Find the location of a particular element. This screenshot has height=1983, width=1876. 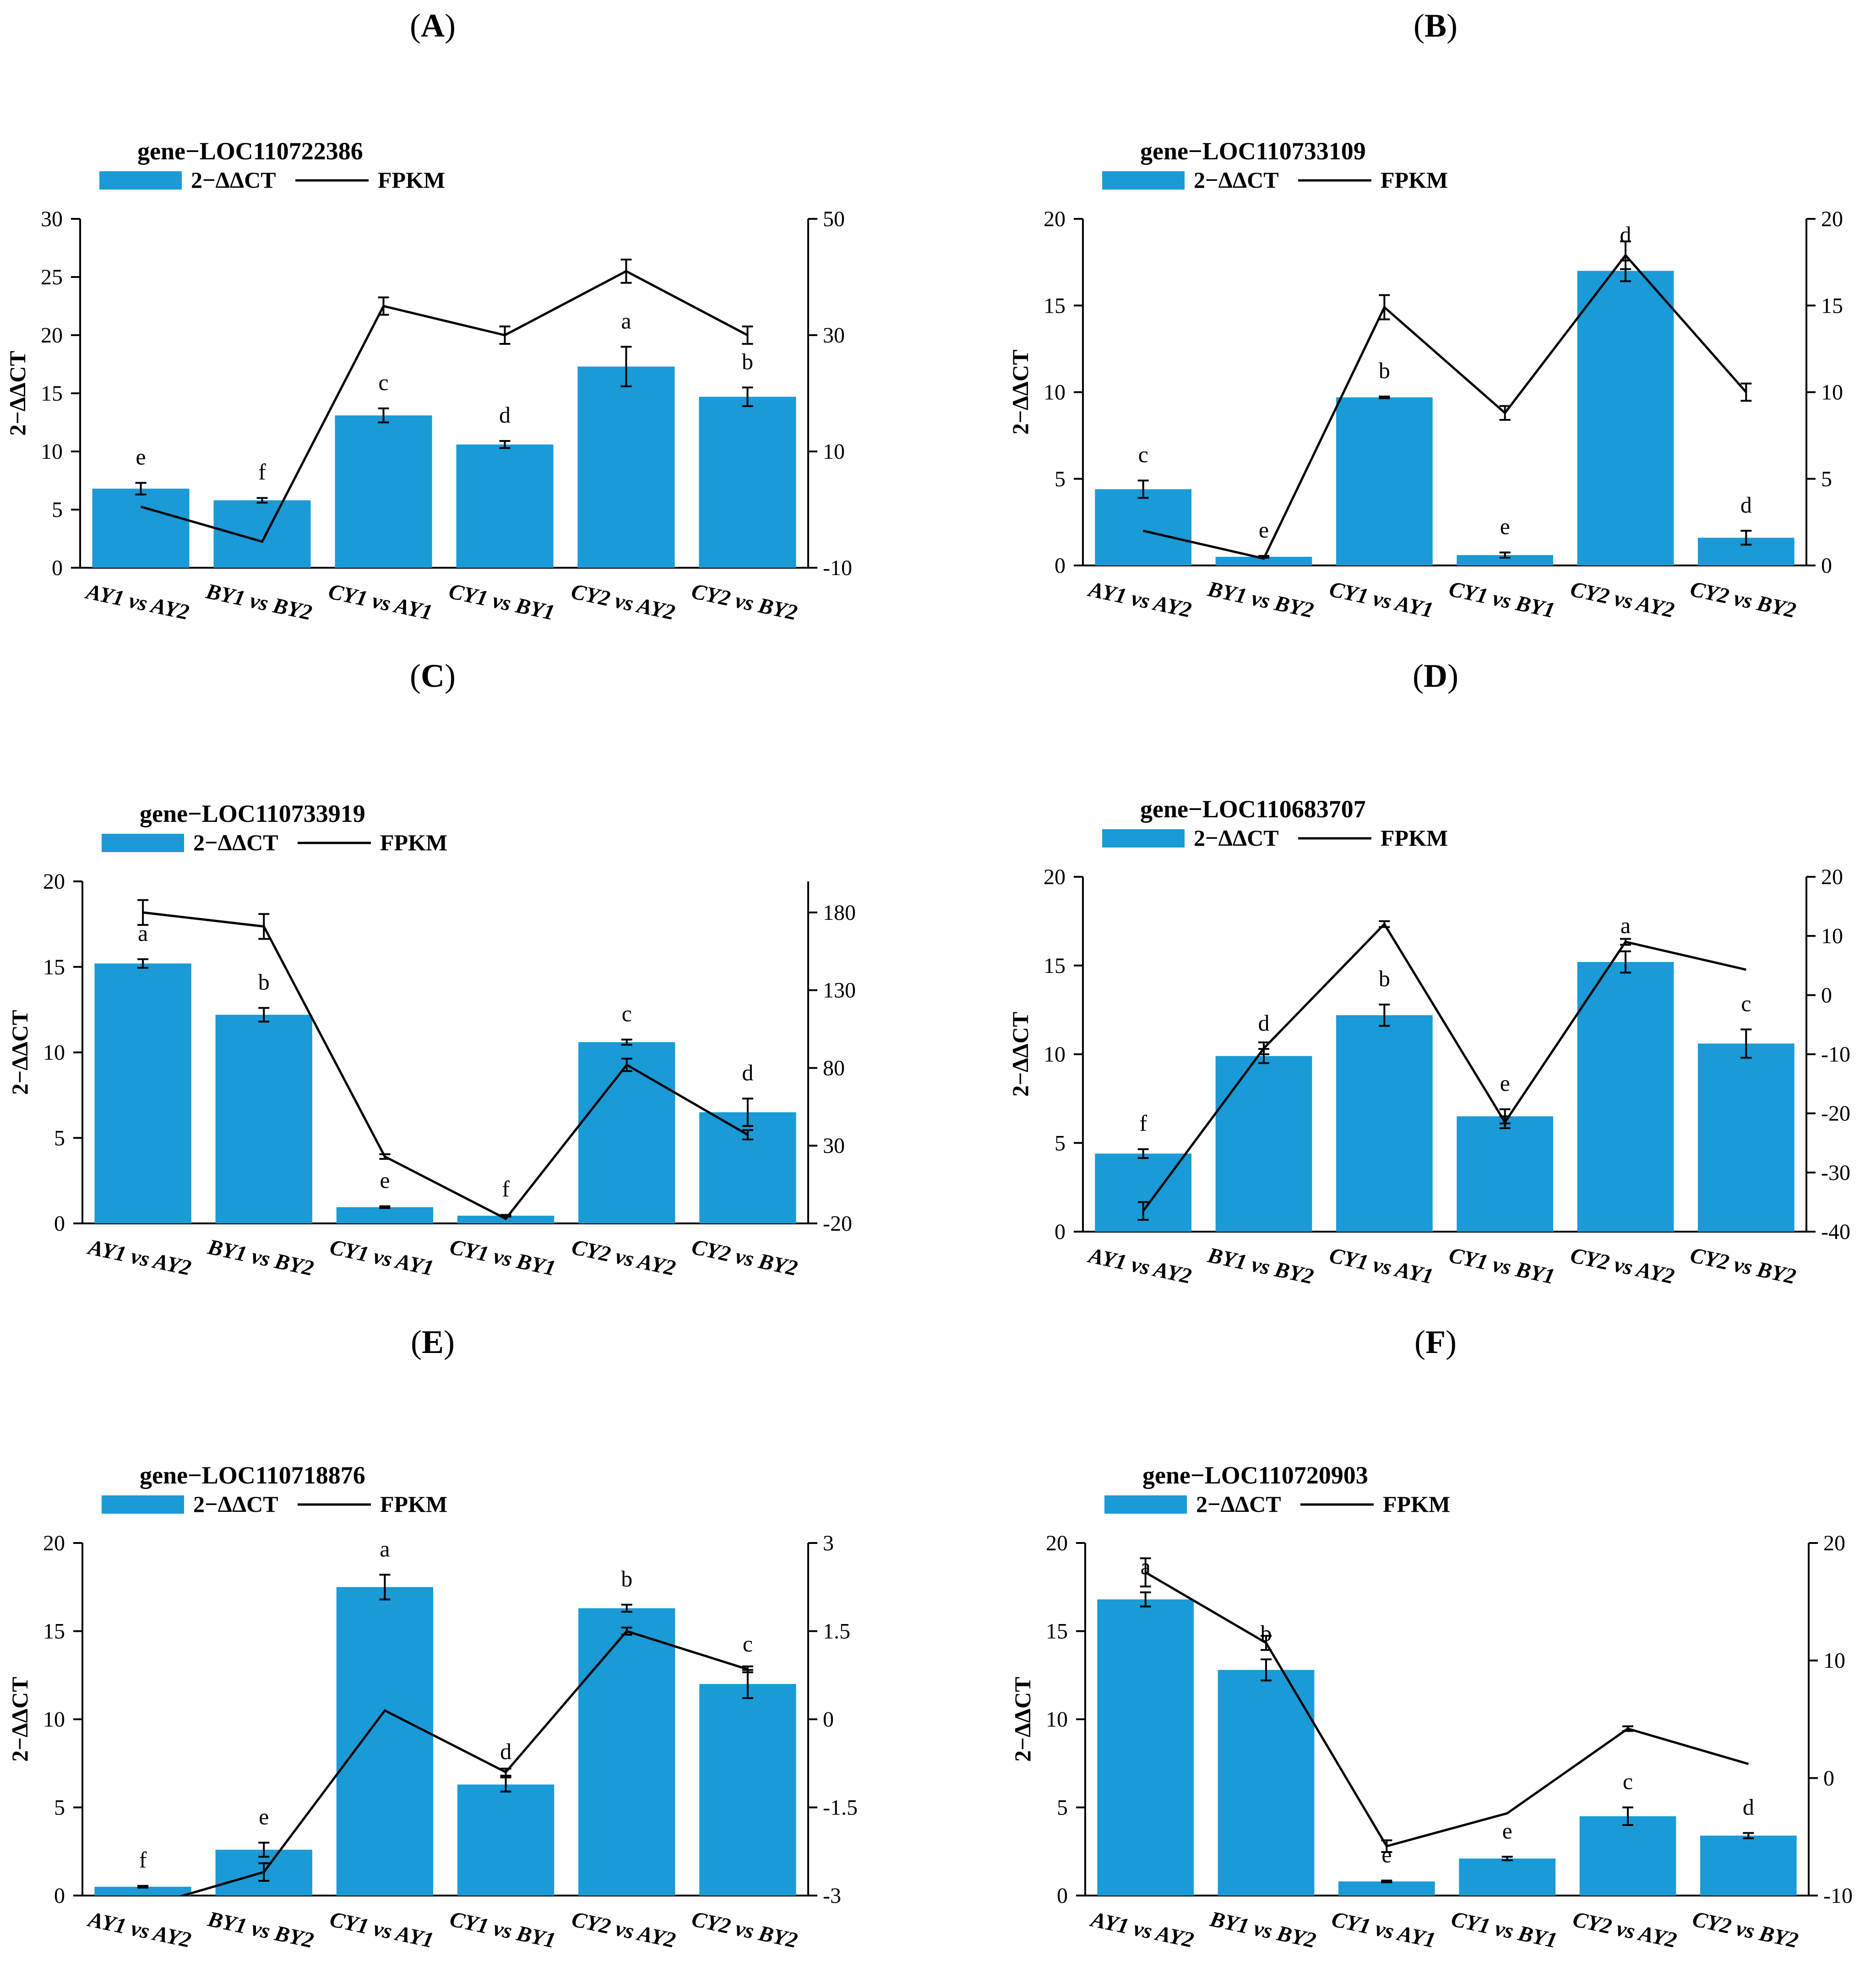

panel-label: (C) is located at coordinates (433, 675).